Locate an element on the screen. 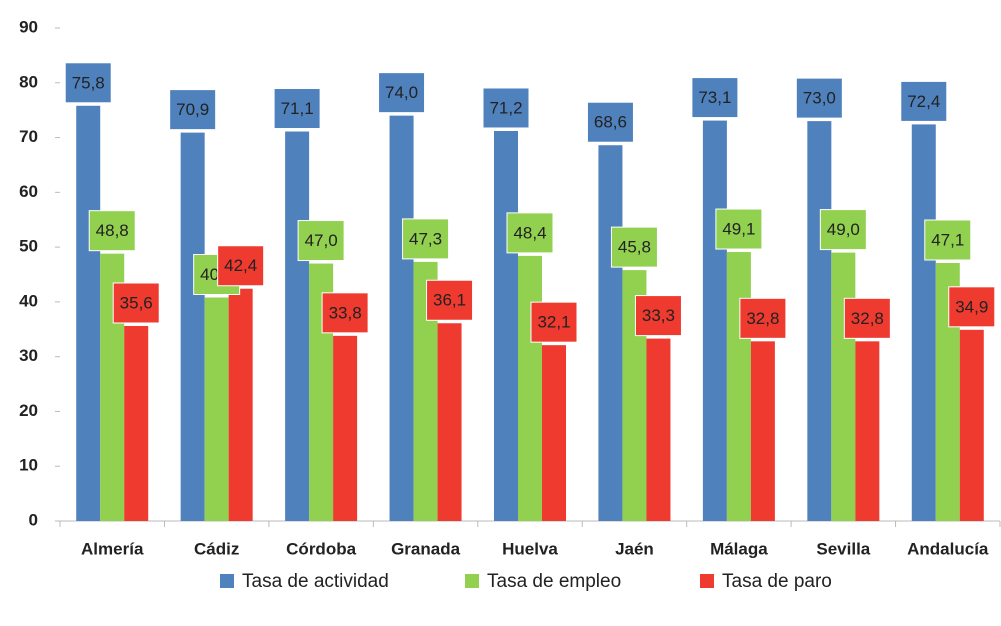 This screenshot has height=626, width=1001. y-tick-label: 0 is located at coordinates (33, 519).